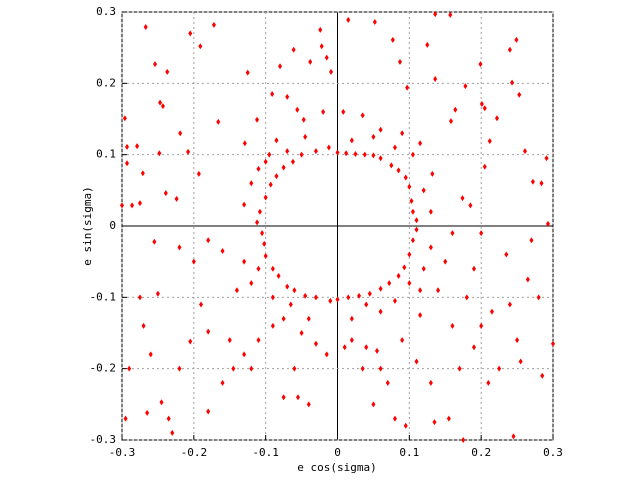 This screenshot has height=480, width=640. I want to click on y-tick-label: -0.1, so click(103, 296).